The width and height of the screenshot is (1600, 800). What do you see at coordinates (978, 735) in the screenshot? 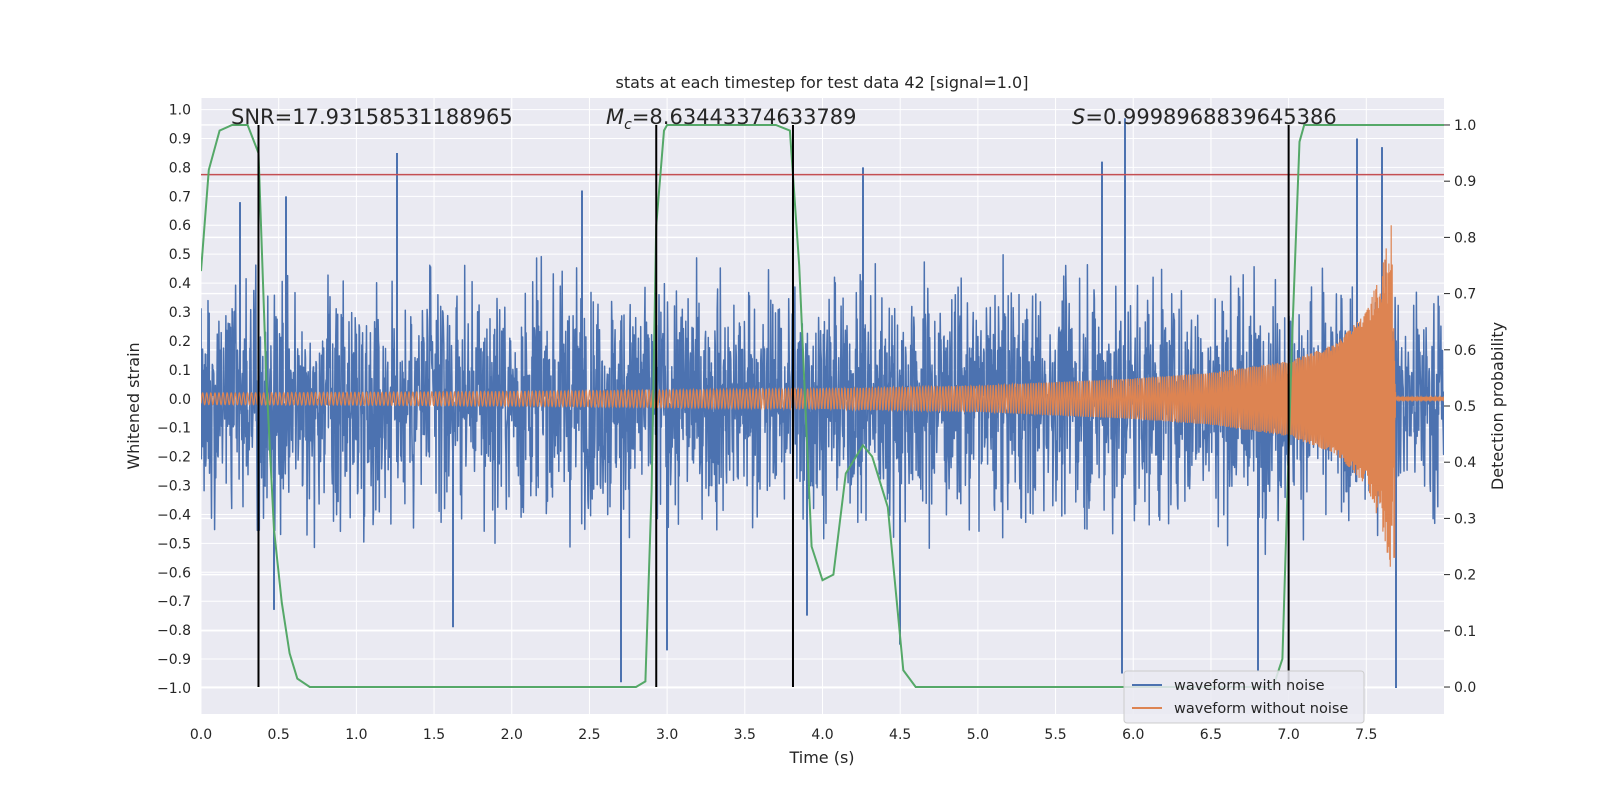
I see `x-tick-label: 5.0` at bounding box center [978, 735].